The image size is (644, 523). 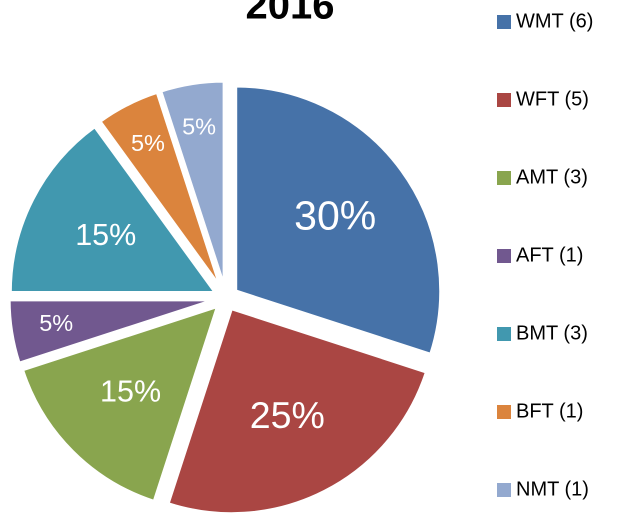 I want to click on legend-label: AMT (3), so click(x=552, y=177).